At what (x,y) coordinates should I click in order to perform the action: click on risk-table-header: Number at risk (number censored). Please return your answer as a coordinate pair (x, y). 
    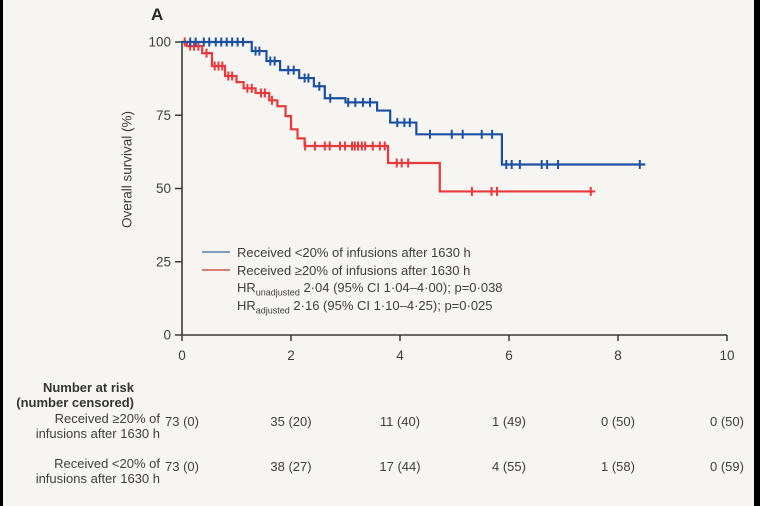
    Looking at the image, I should click on (67, 395).